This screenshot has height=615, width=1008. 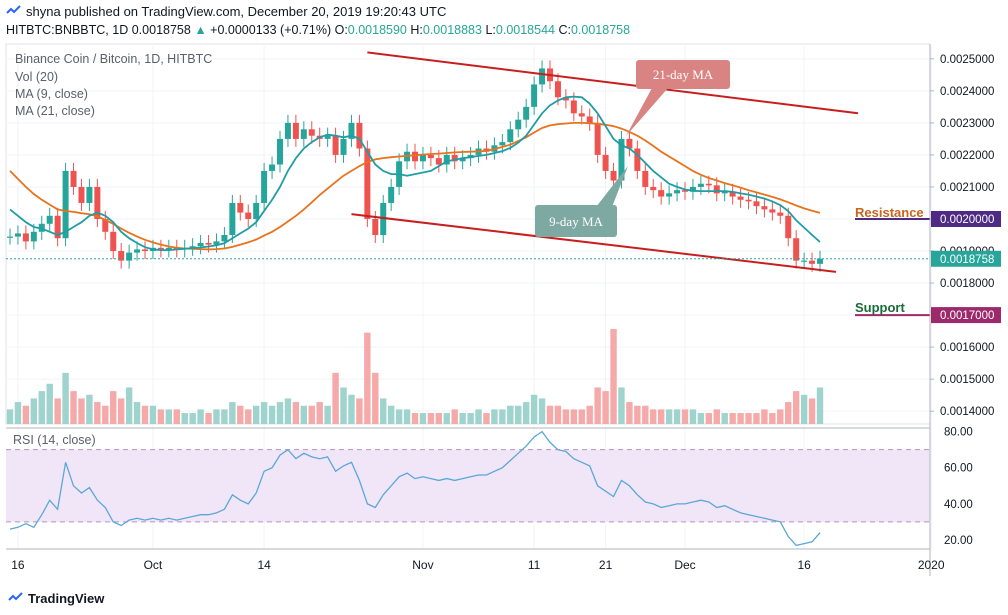 I want to click on lower-trendline, so click(x=594, y=243).